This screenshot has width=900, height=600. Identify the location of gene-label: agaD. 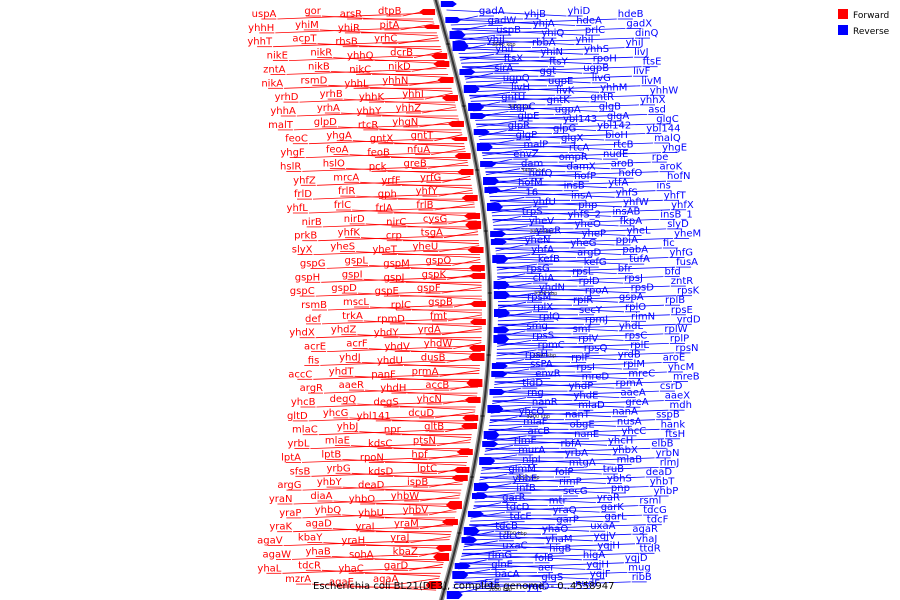
(318, 524).